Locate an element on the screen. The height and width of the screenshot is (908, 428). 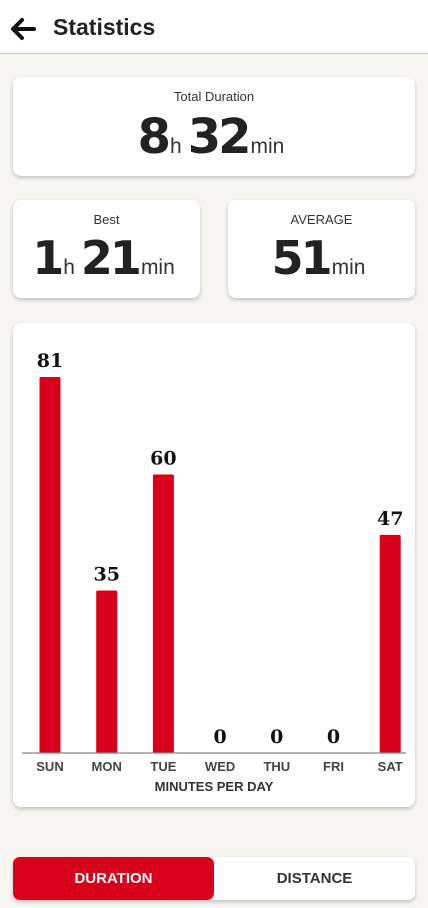
best-card: Best 1h 21min is located at coordinates (106, 249).